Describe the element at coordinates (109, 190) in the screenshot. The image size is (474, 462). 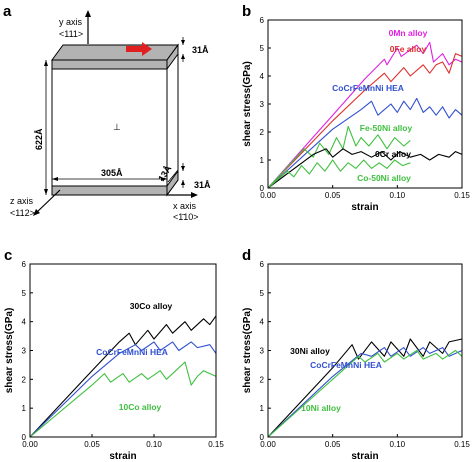
I see `bottom-slab` at that location.